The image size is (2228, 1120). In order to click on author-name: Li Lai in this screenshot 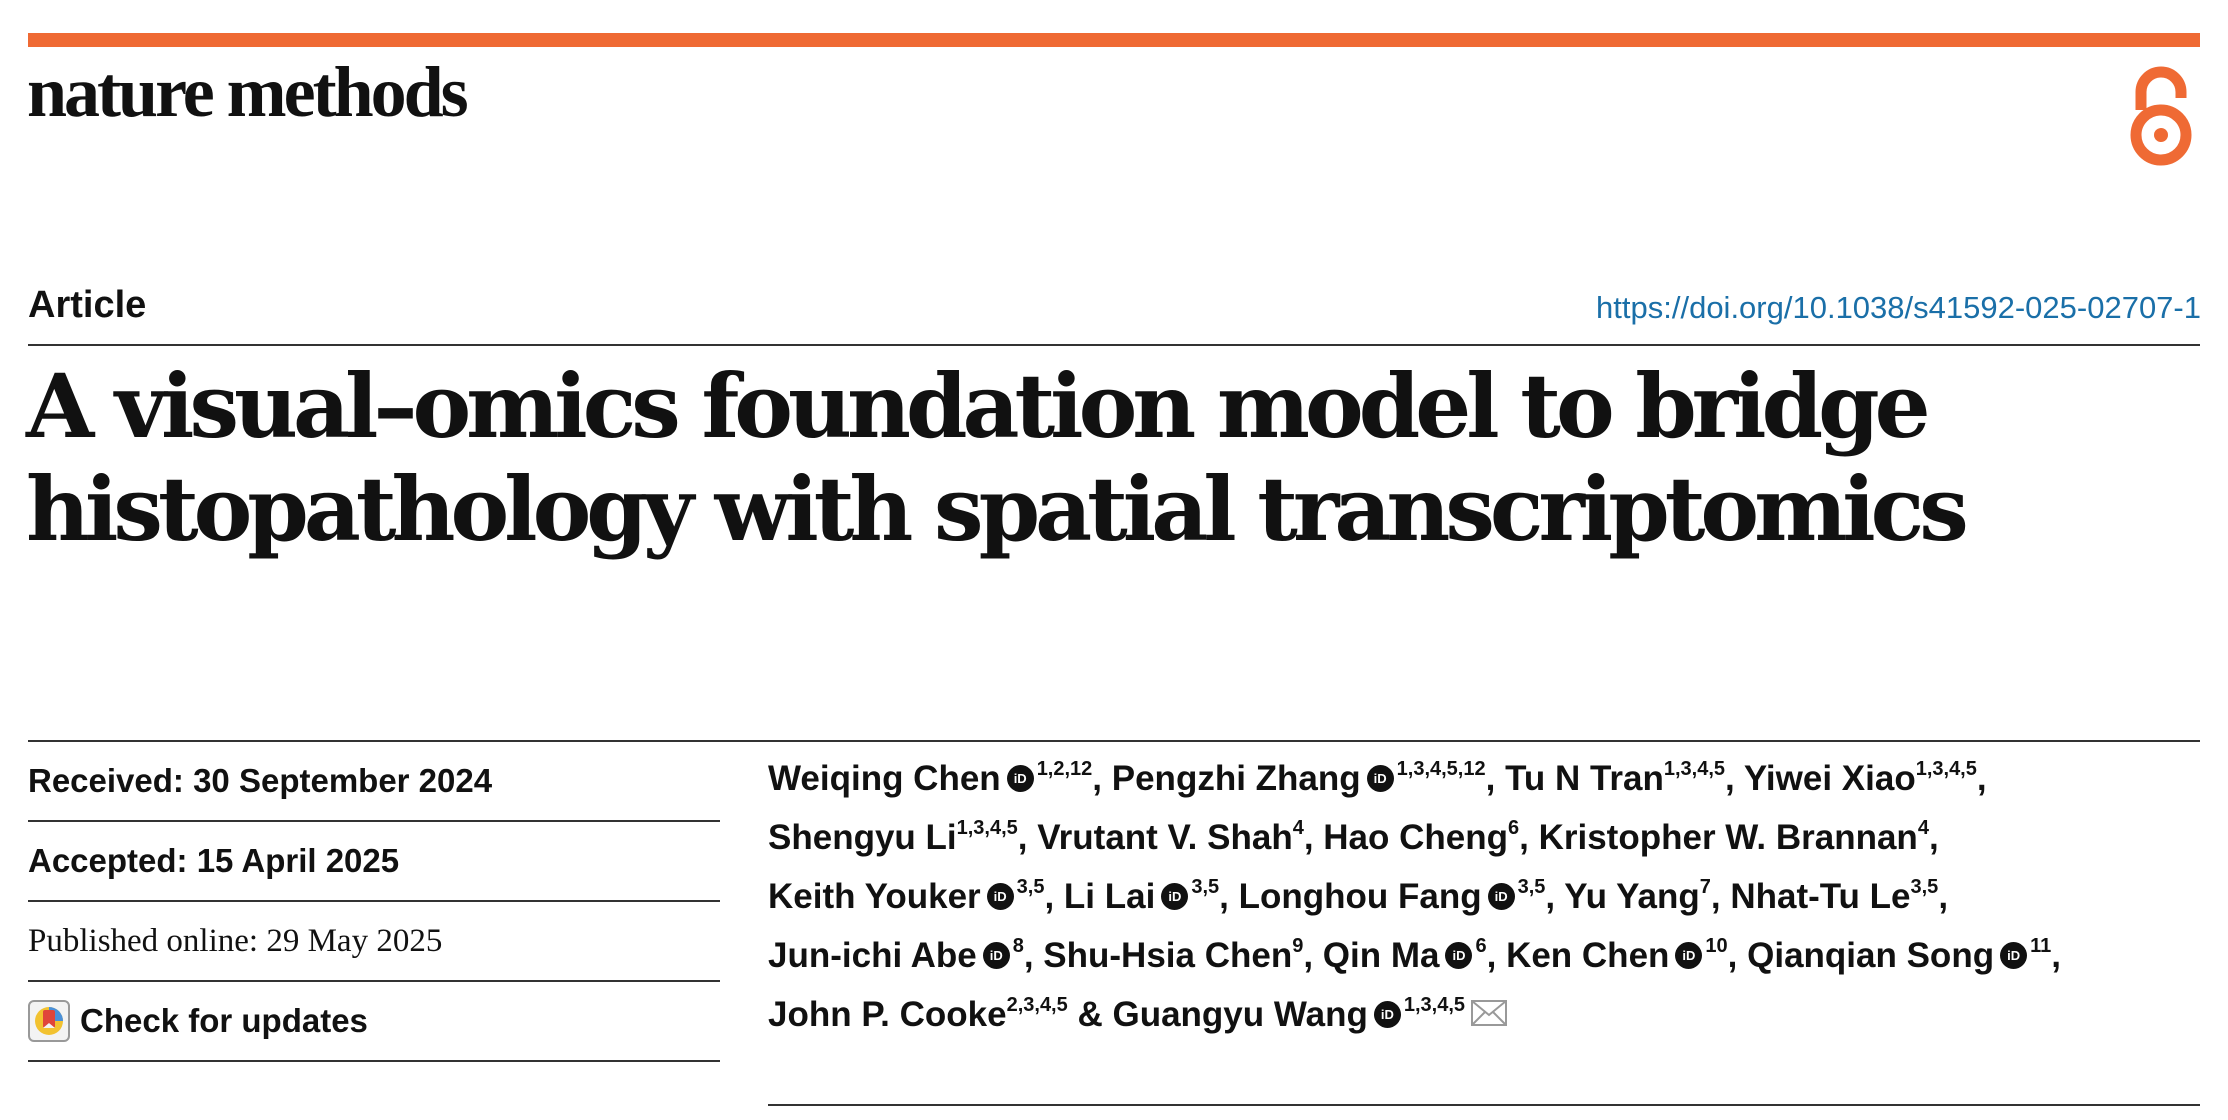, I will do `click(1109, 896)`.